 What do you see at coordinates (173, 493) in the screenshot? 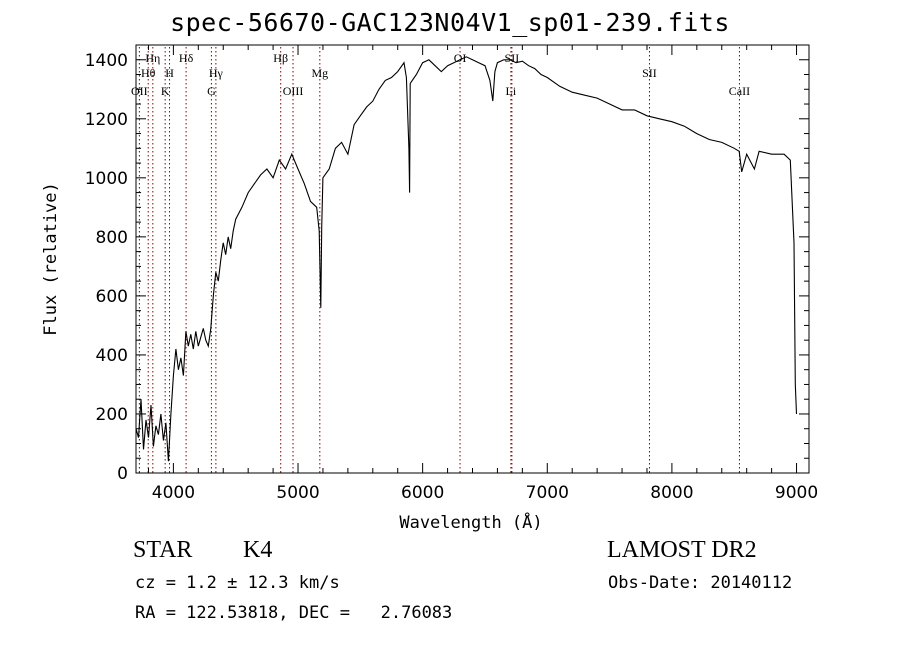
I see `x-tick-label: 4000` at bounding box center [173, 493].